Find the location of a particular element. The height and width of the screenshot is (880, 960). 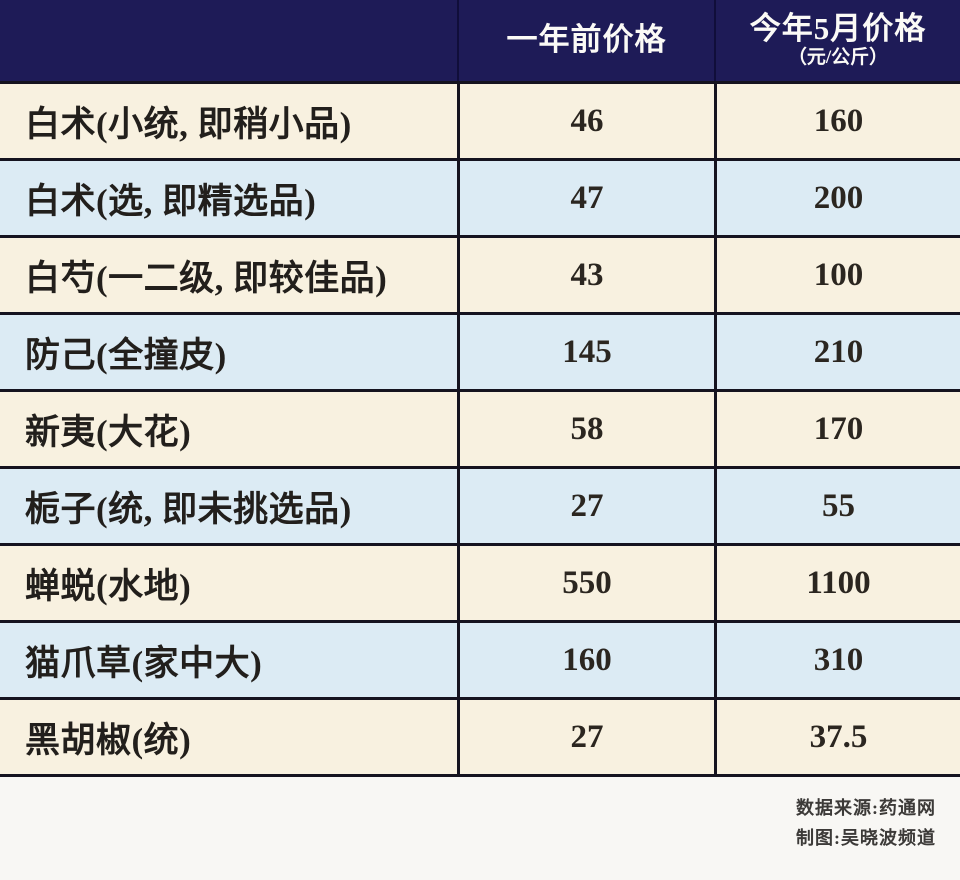

year-ago-price-cell: 46 is located at coordinates (585, 121).